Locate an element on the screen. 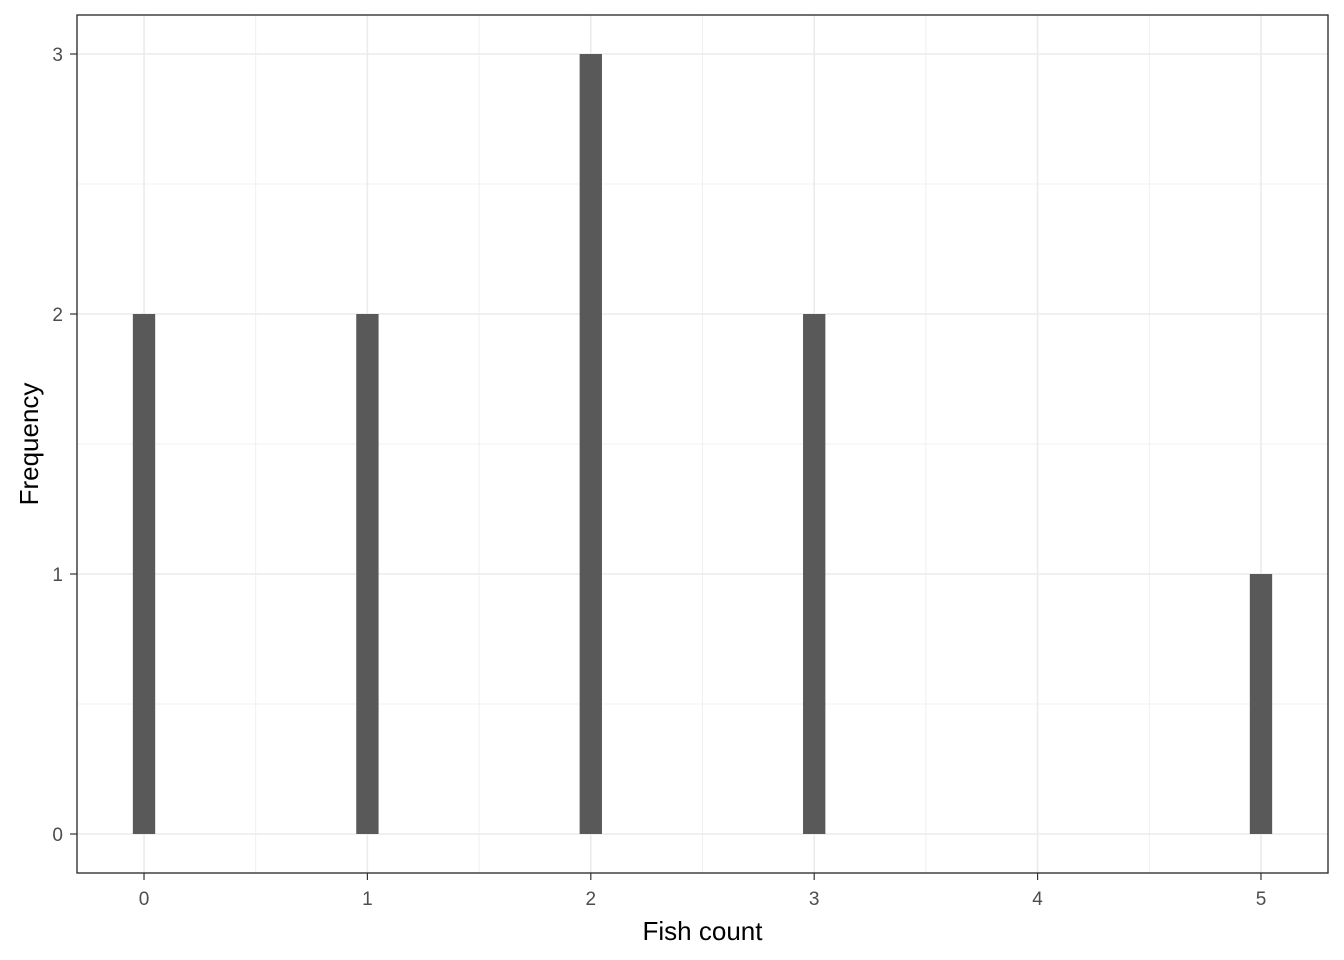  x-tick-label: 0 is located at coordinates (144, 899).